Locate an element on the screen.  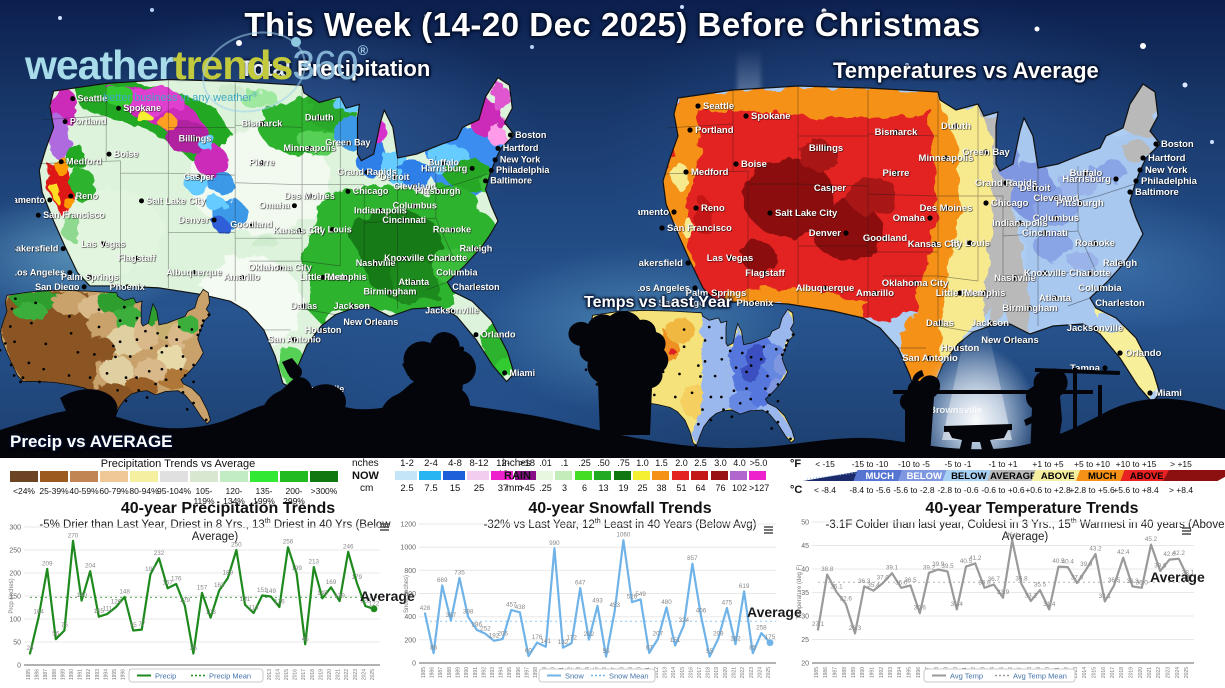
svg-text: Temperature (deg F) is located at coordinates (800, 592).